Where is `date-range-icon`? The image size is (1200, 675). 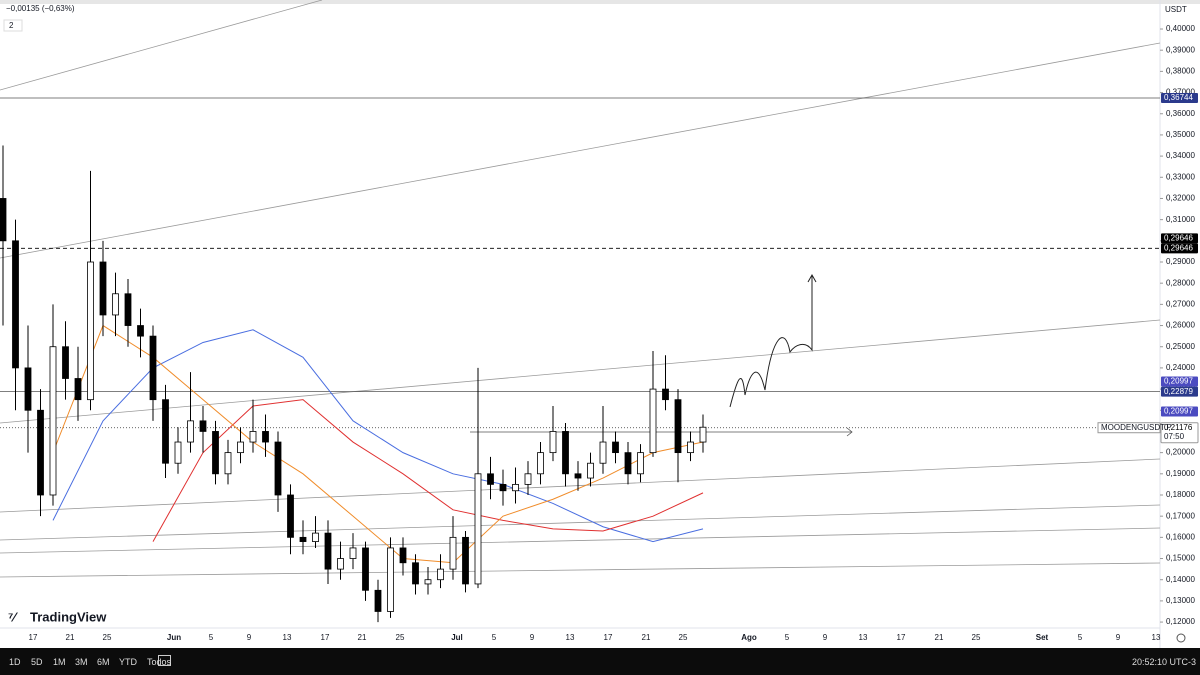 date-range-icon is located at coordinates (164, 660).